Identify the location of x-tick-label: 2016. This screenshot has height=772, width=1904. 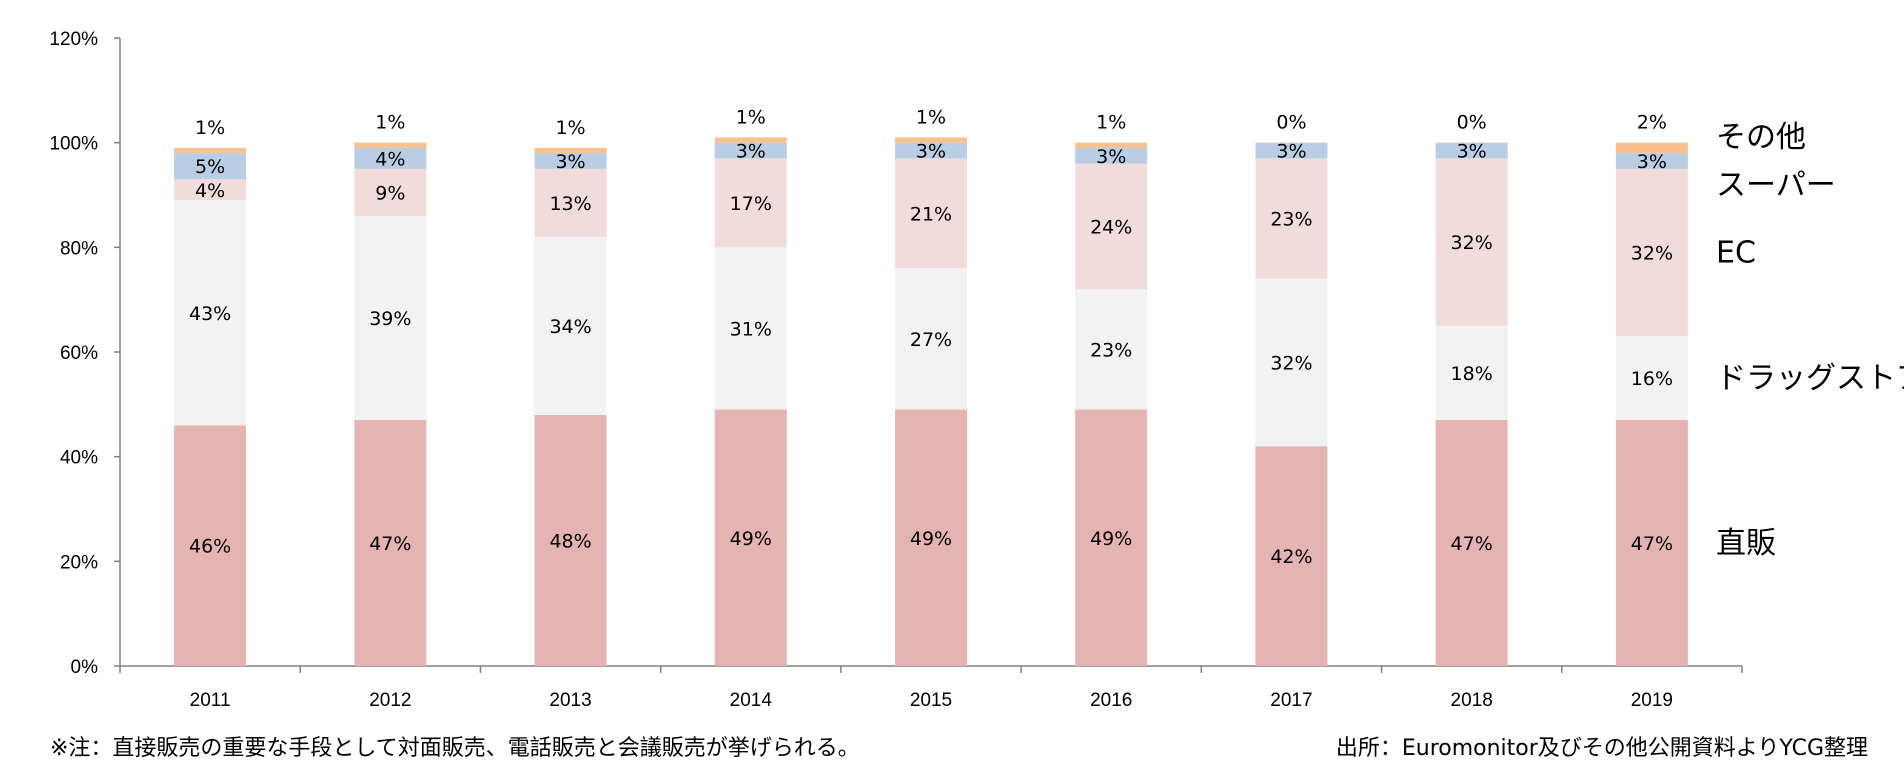
(1111, 700).